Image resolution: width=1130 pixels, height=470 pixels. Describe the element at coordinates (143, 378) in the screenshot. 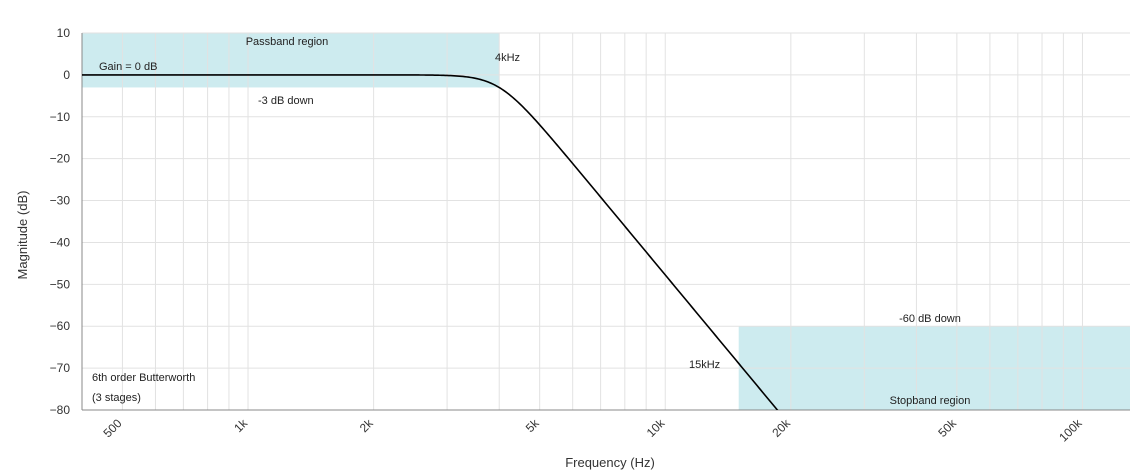

I see `filter-order-label: 6th order Butterworth` at that location.